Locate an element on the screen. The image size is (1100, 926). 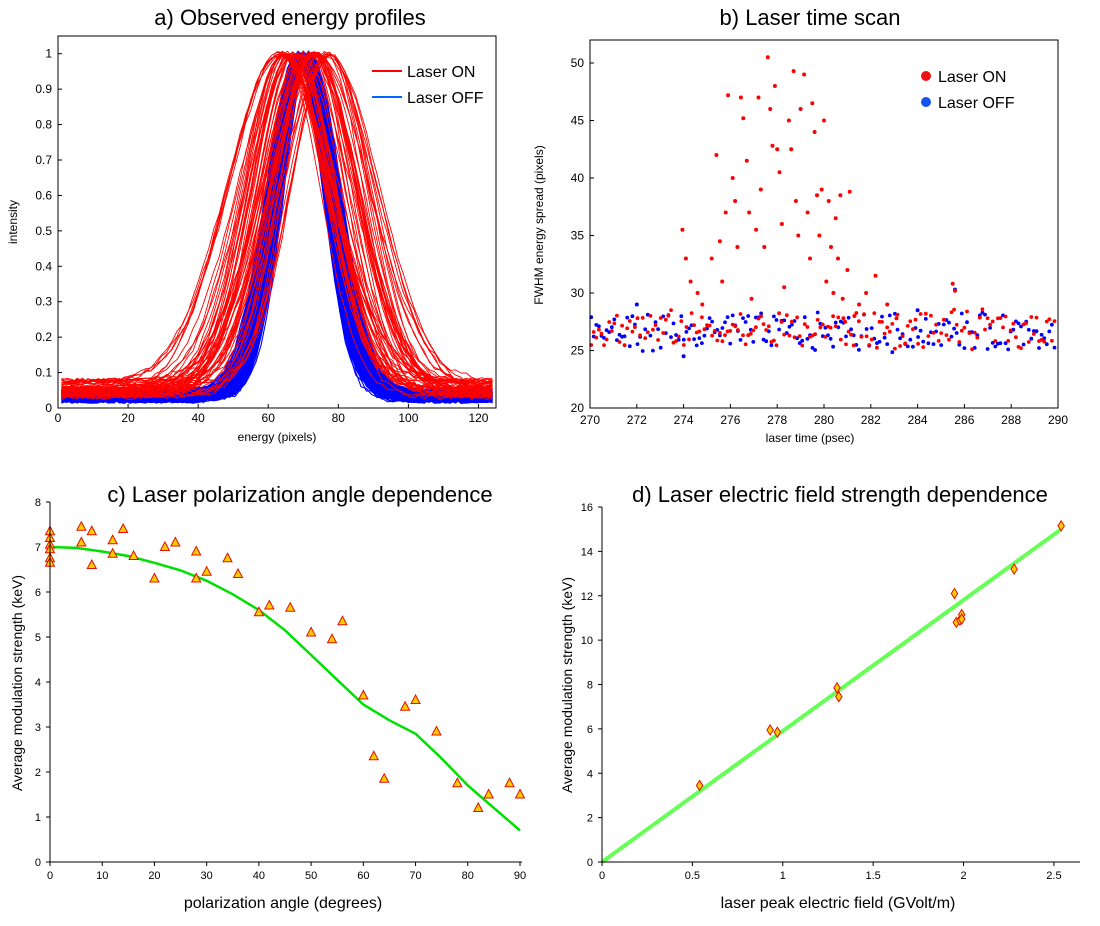
legend-laser-off-marker is located at coordinates (926, 102).